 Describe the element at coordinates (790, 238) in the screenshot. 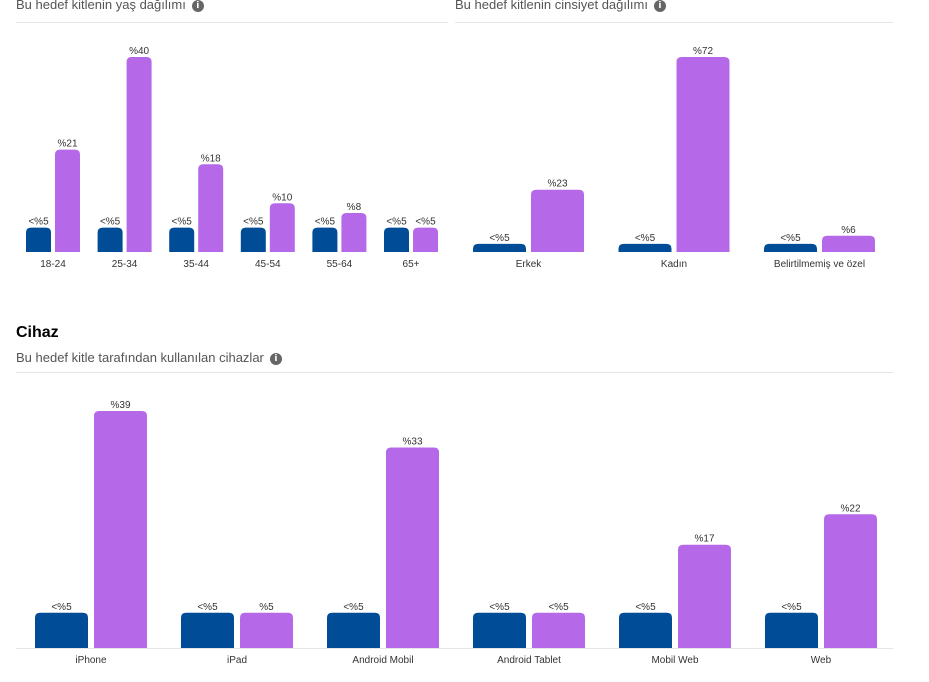

I see `gender-value-label-a-2: <%5` at that location.